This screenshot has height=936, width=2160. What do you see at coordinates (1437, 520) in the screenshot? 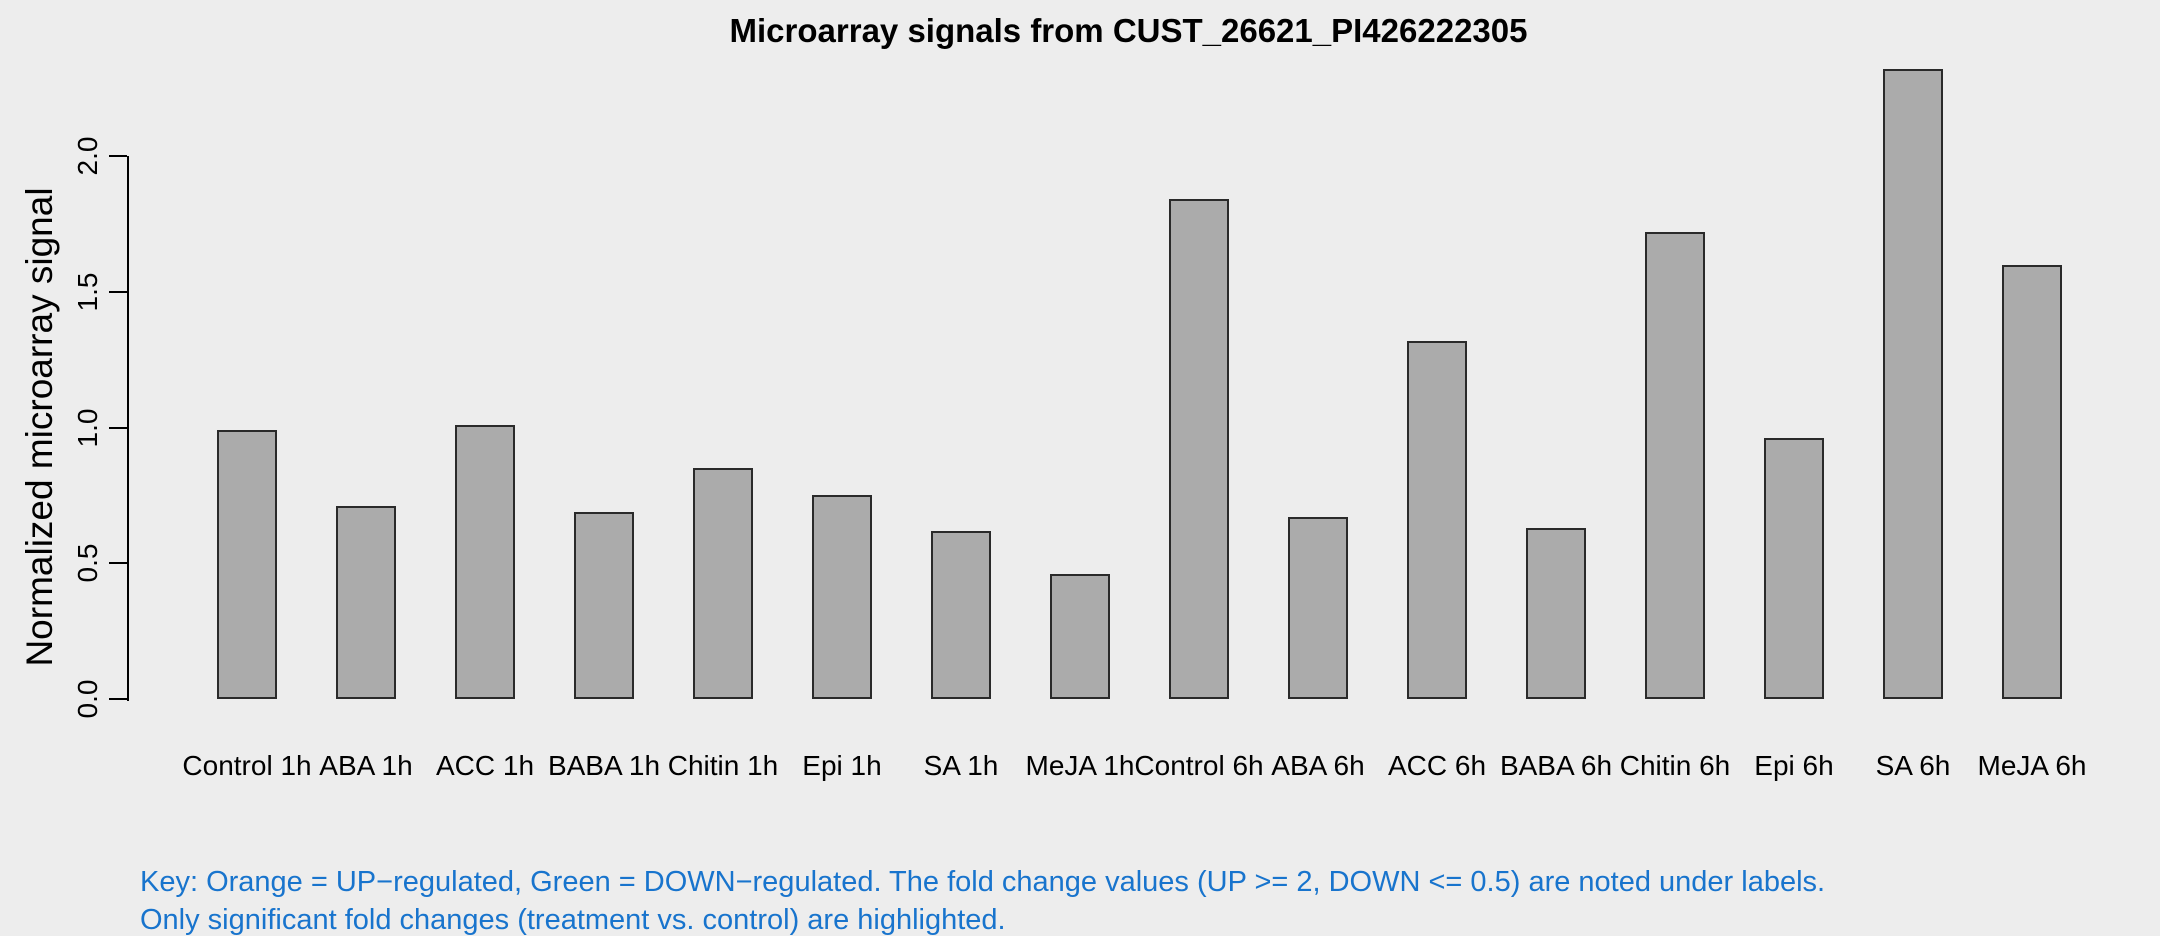
I see `bar-acc-6h` at bounding box center [1437, 520].